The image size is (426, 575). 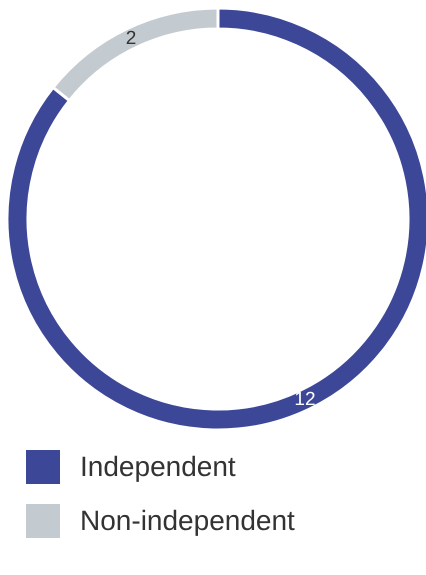 I want to click on data-label: 2, so click(x=131, y=38).